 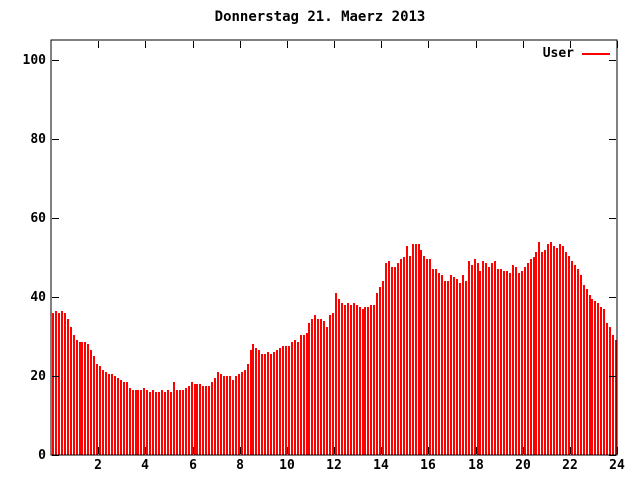 I want to click on legend: User, so click(x=305, y=53).